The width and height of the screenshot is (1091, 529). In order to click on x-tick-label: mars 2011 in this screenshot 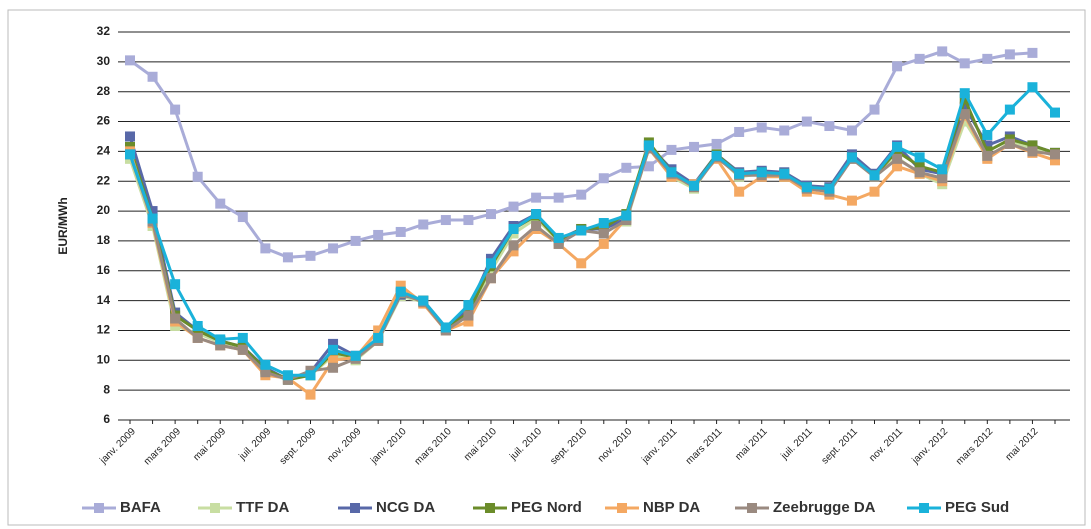, I will do `click(704, 446)`.